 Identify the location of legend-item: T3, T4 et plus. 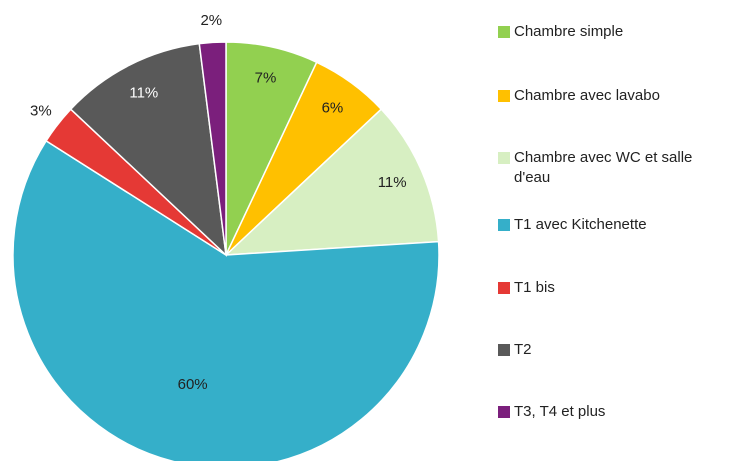
(612, 412).